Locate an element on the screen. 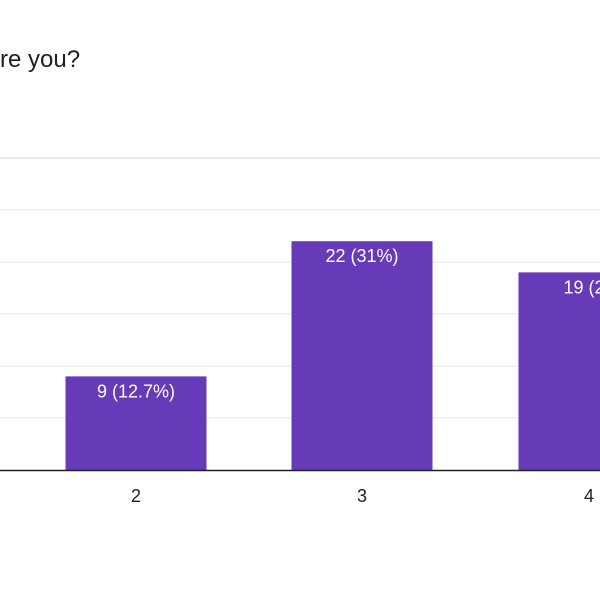 The image size is (600, 600). x-tick-label: 4 is located at coordinates (589, 496).